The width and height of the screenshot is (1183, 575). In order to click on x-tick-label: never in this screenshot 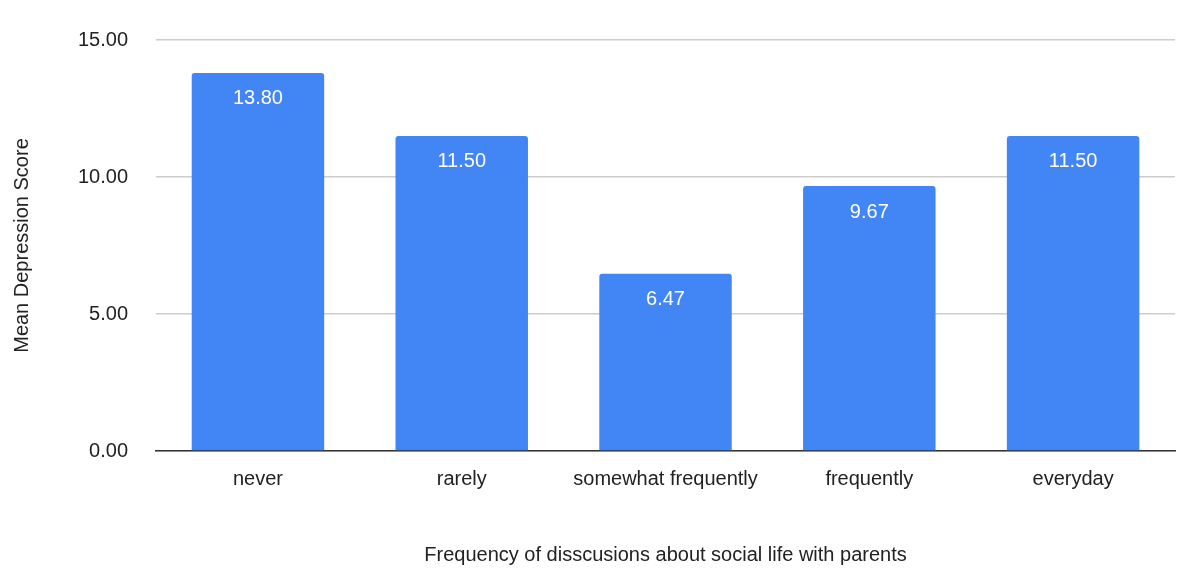, I will do `click(258, 477)`.